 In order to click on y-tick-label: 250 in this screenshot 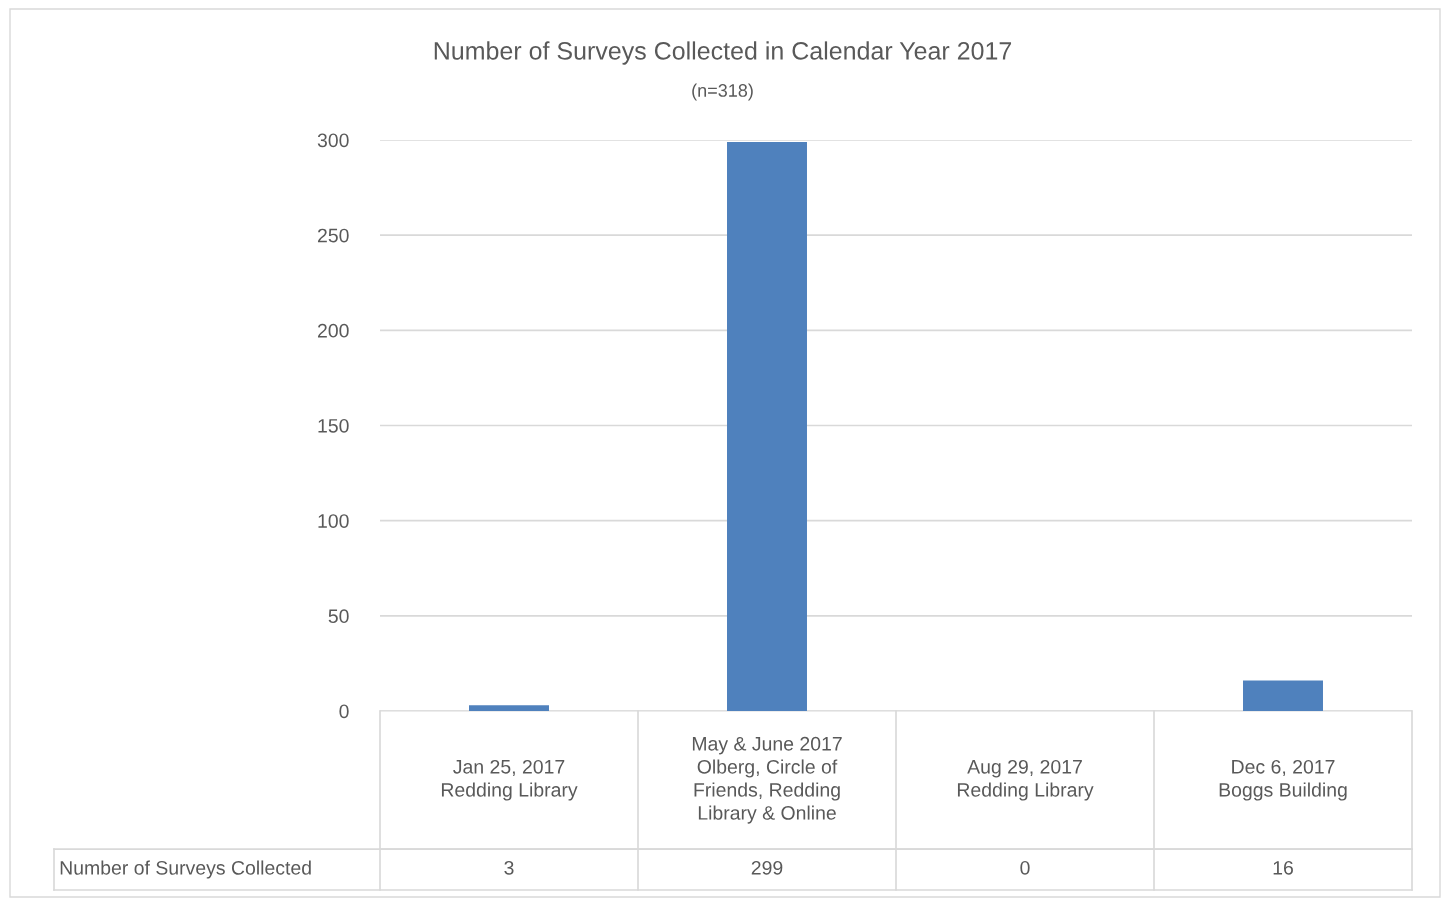, I will do `click(333, 235)`.